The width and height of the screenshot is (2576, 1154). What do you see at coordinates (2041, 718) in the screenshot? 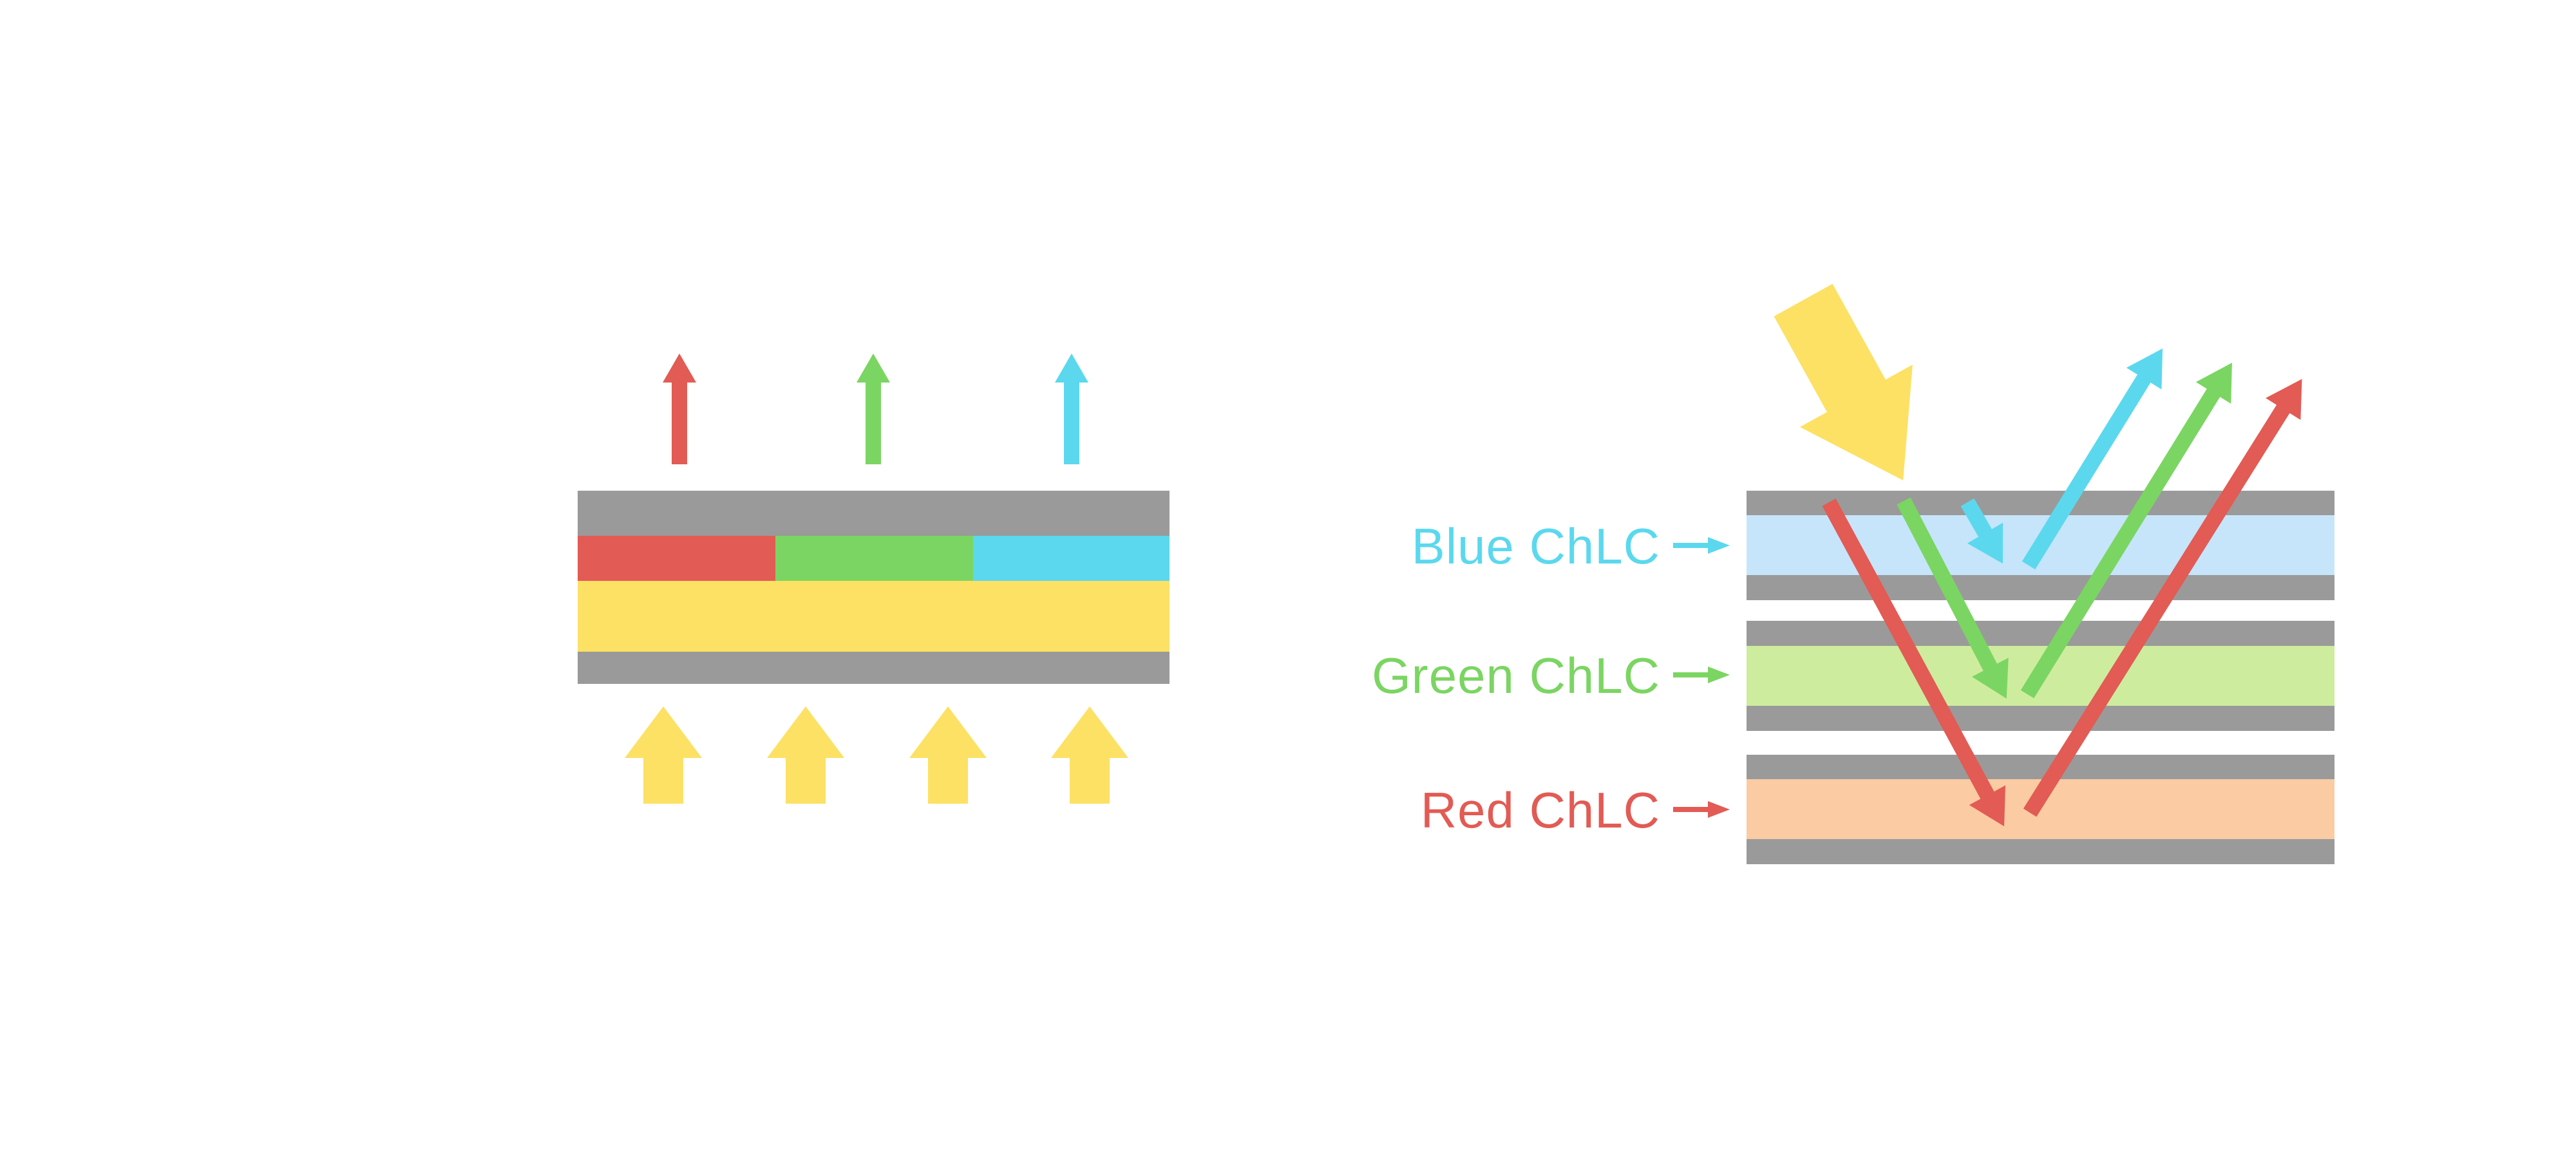
I see `green-panel-bottom-substrate` at bounding box center [2041, 718].